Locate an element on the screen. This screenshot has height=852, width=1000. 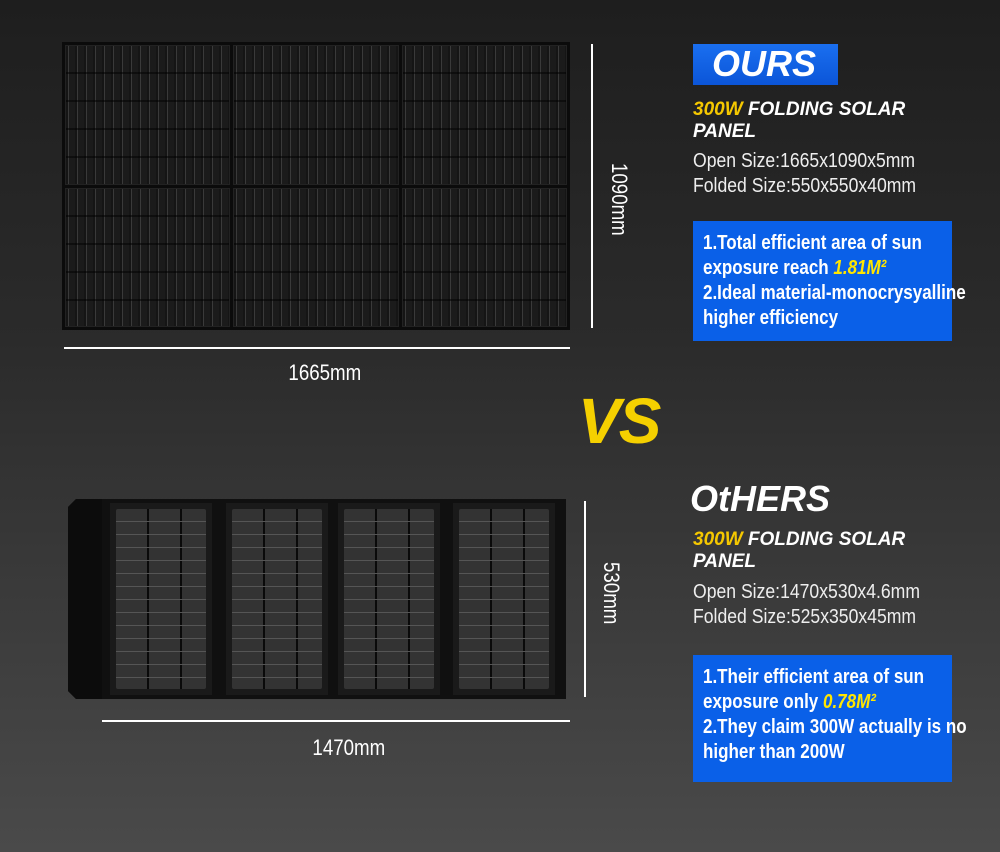
feature-text: 2.They claim 300W actually is no is located at coordinates (835, 727).